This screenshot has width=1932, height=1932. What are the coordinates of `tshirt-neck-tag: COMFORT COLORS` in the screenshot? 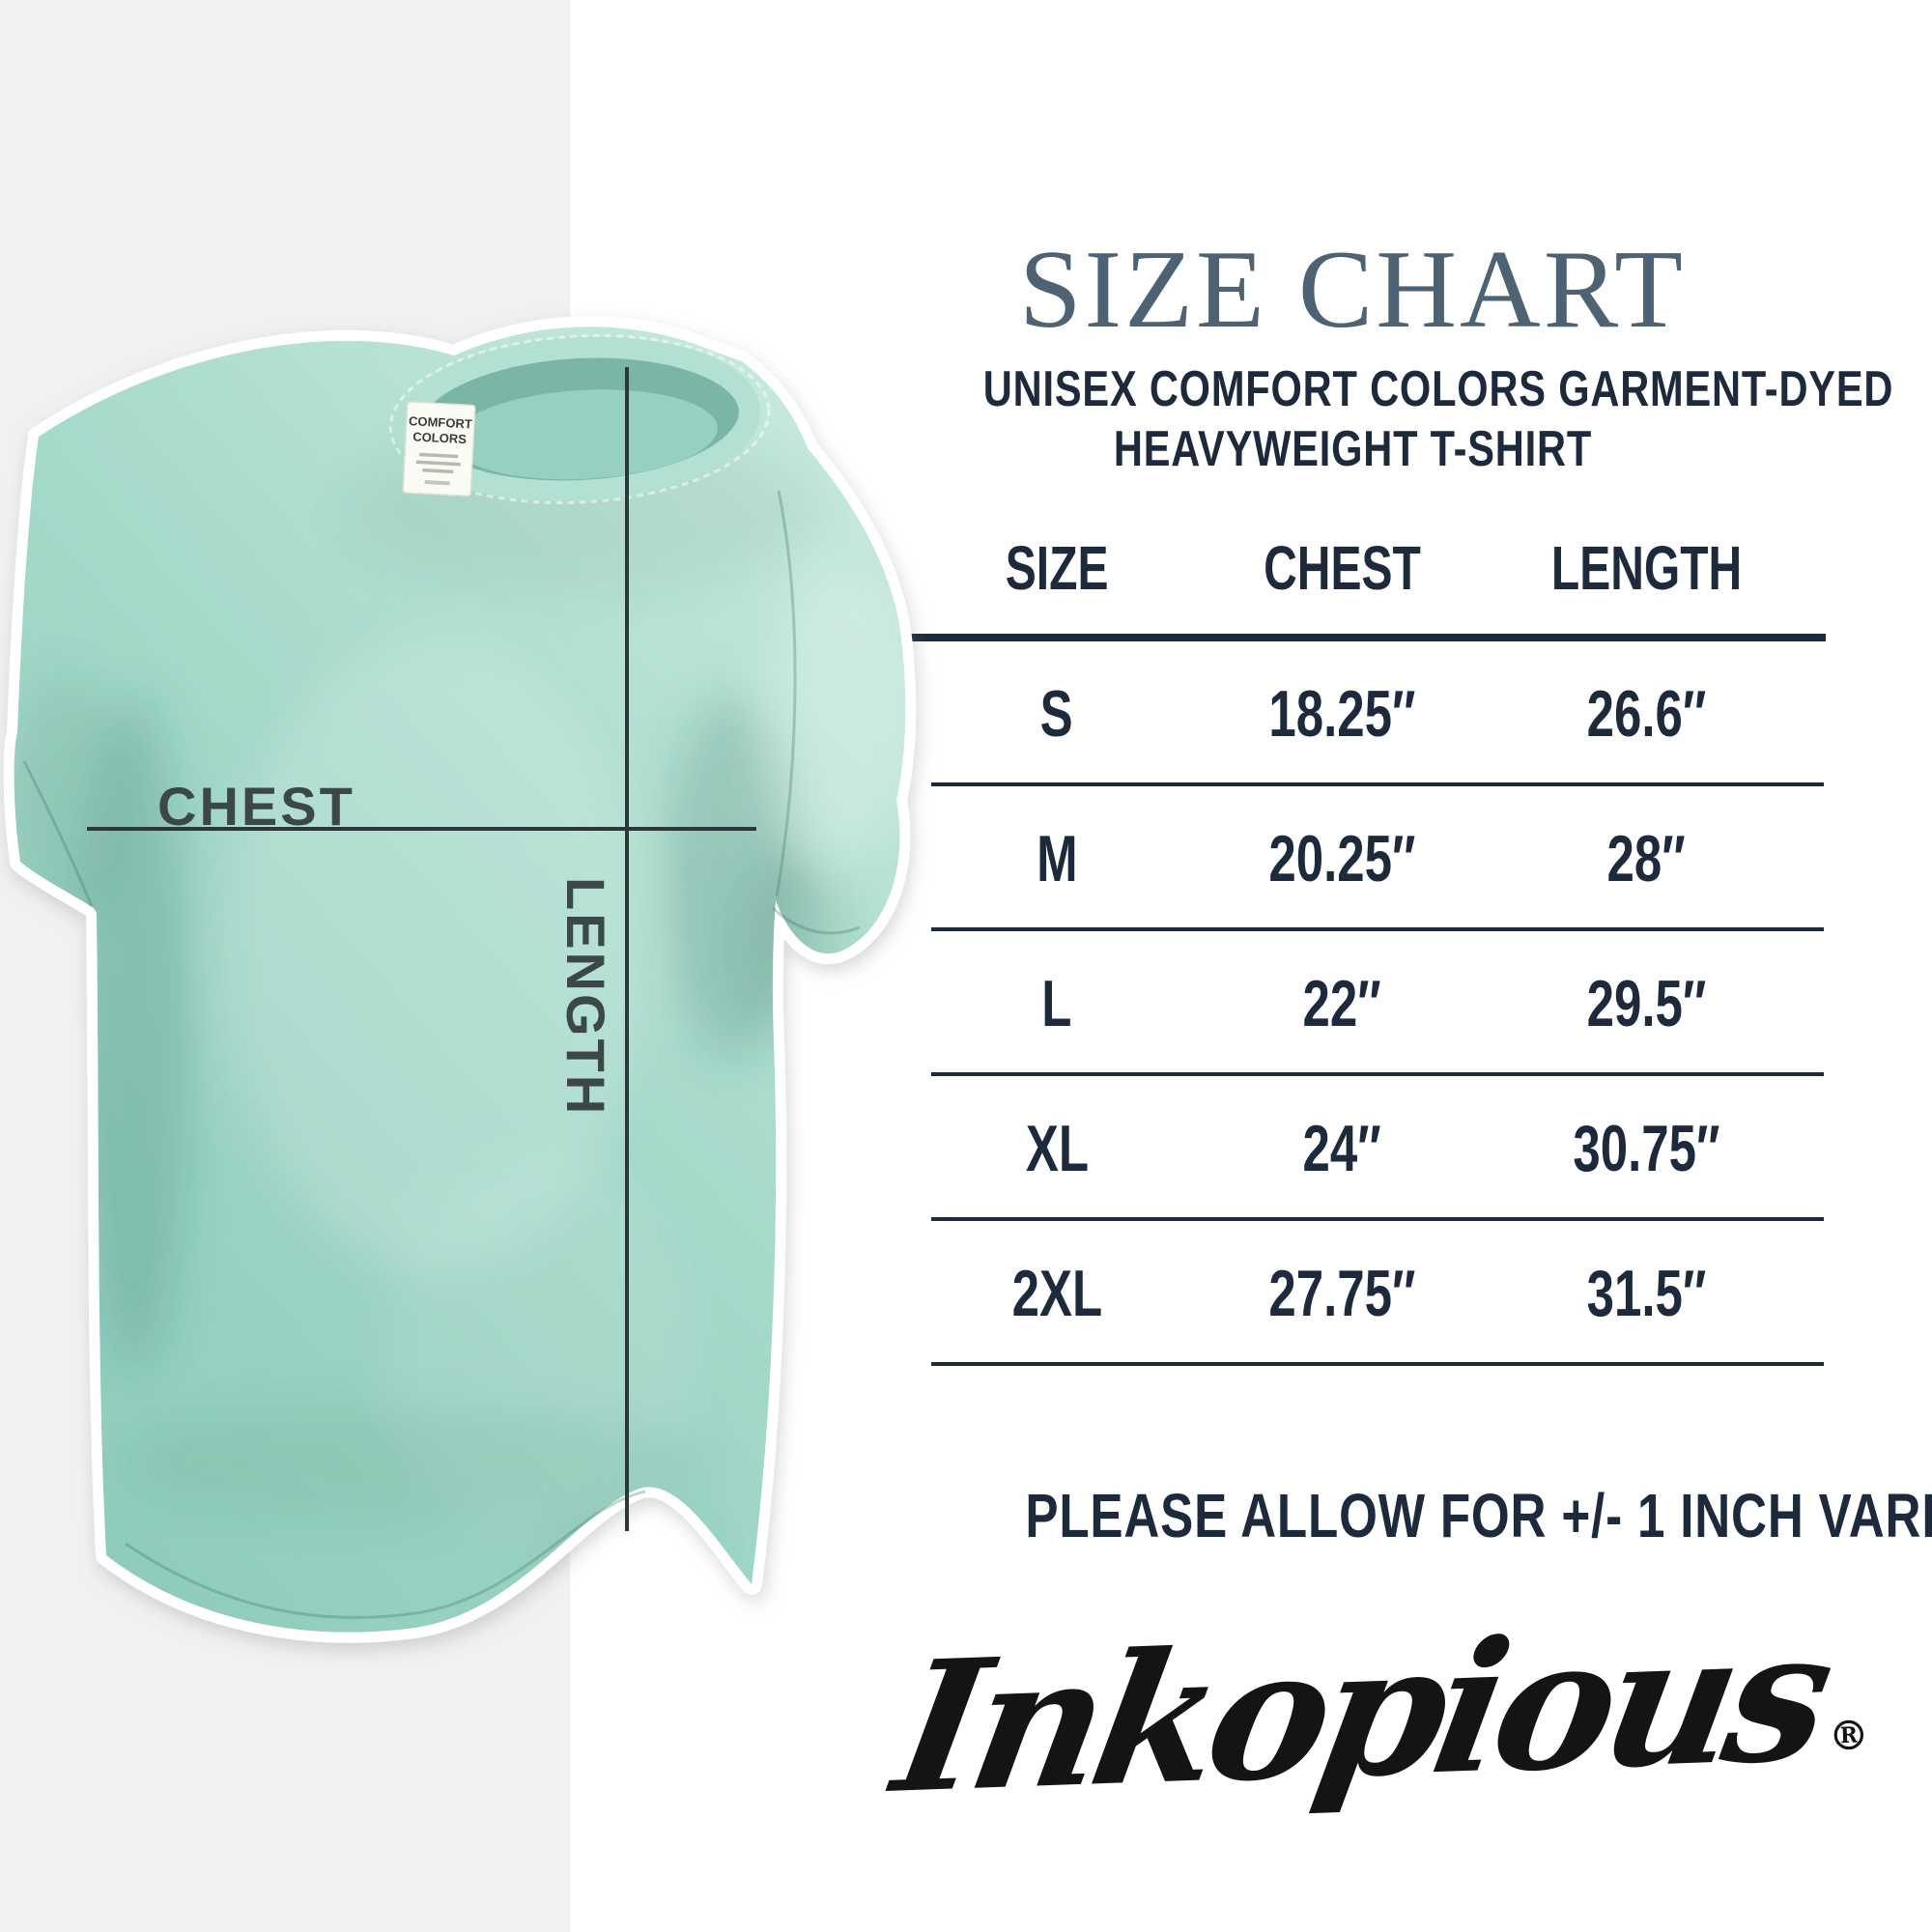 It's located at (439, 449).